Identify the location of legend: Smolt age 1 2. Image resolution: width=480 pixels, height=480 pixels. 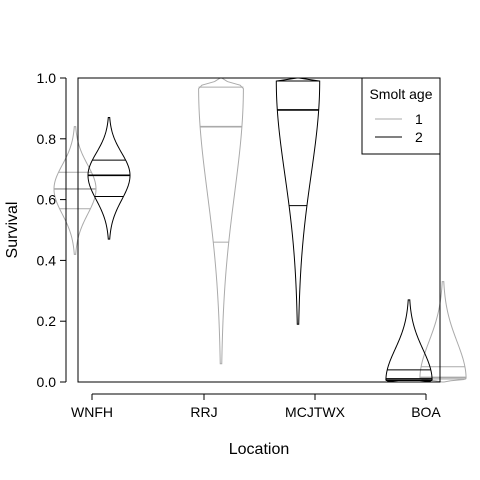
(401, 116).